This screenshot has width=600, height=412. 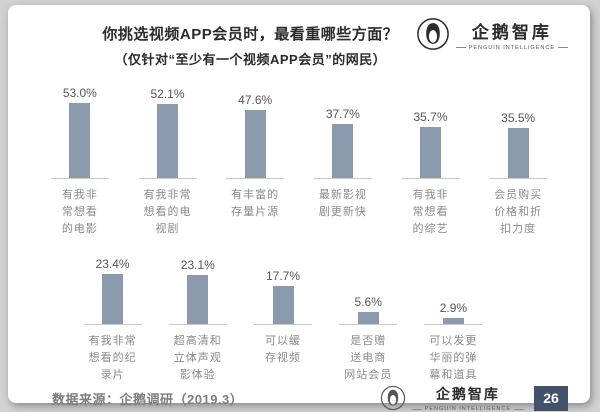 I want to click on page-number-badge: 26, so click(x=551, y=398).